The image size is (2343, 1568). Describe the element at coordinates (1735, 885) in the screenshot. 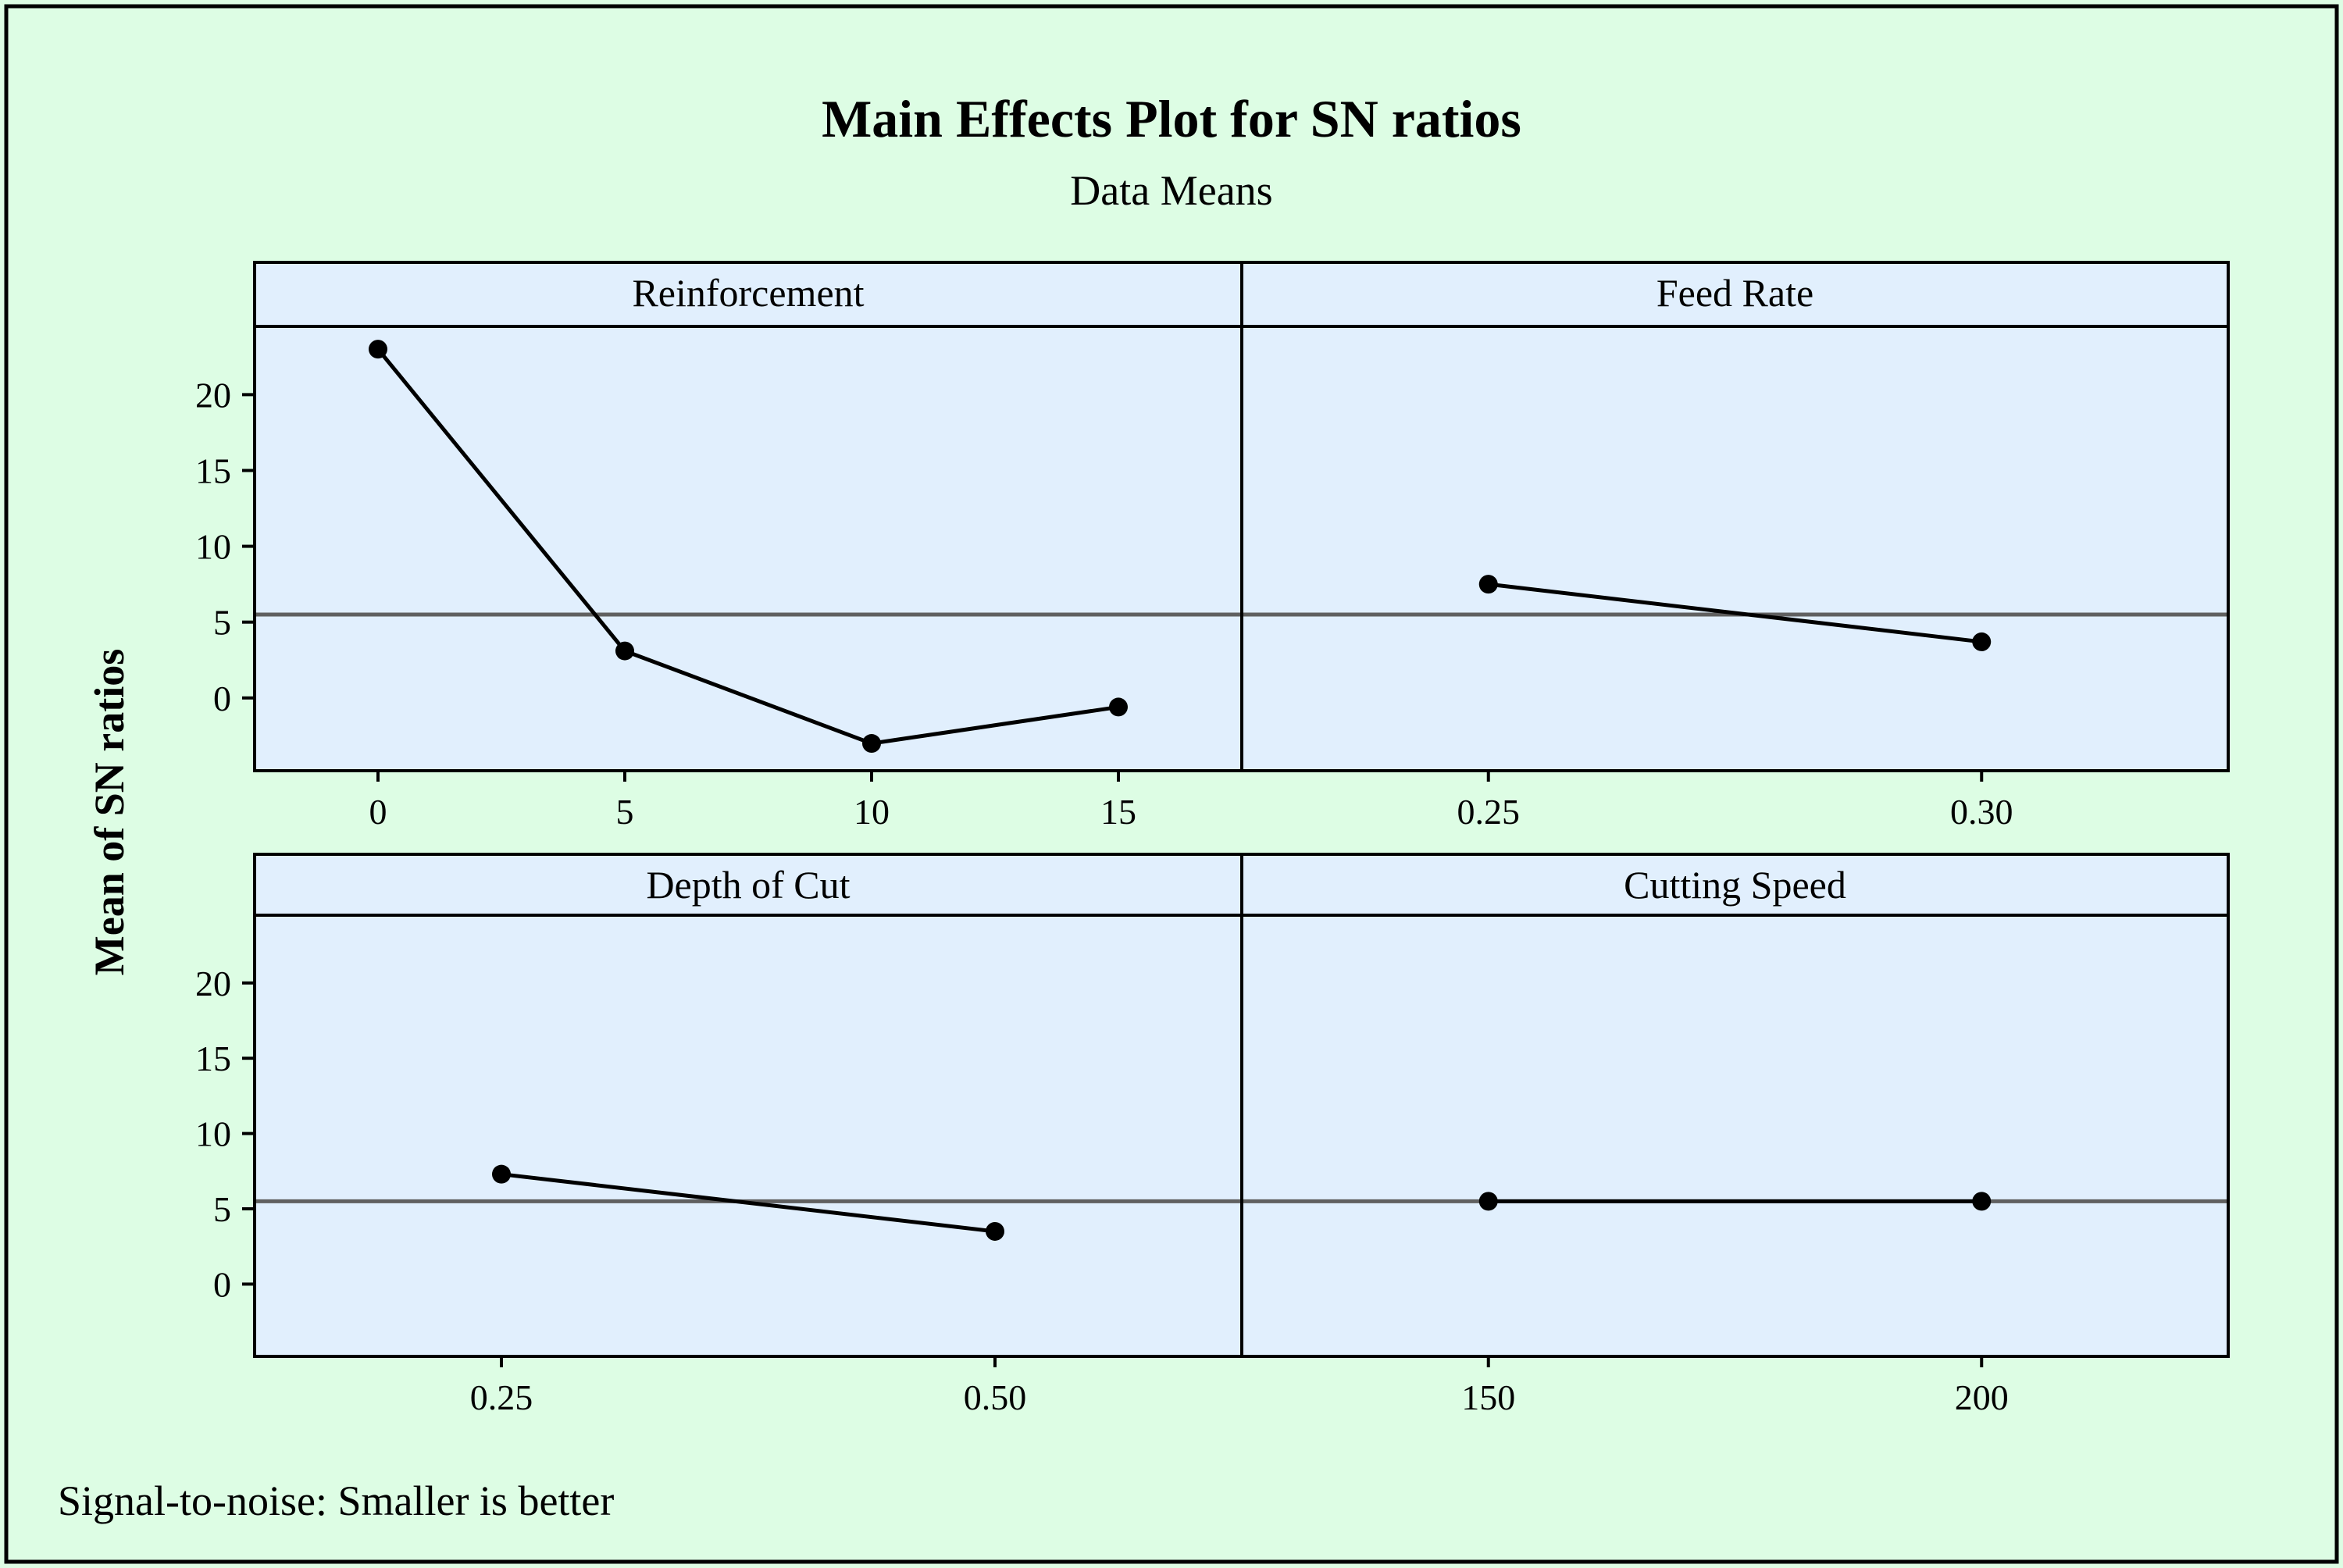

I see `panel-strip-label: Cutting Speed` at that location.